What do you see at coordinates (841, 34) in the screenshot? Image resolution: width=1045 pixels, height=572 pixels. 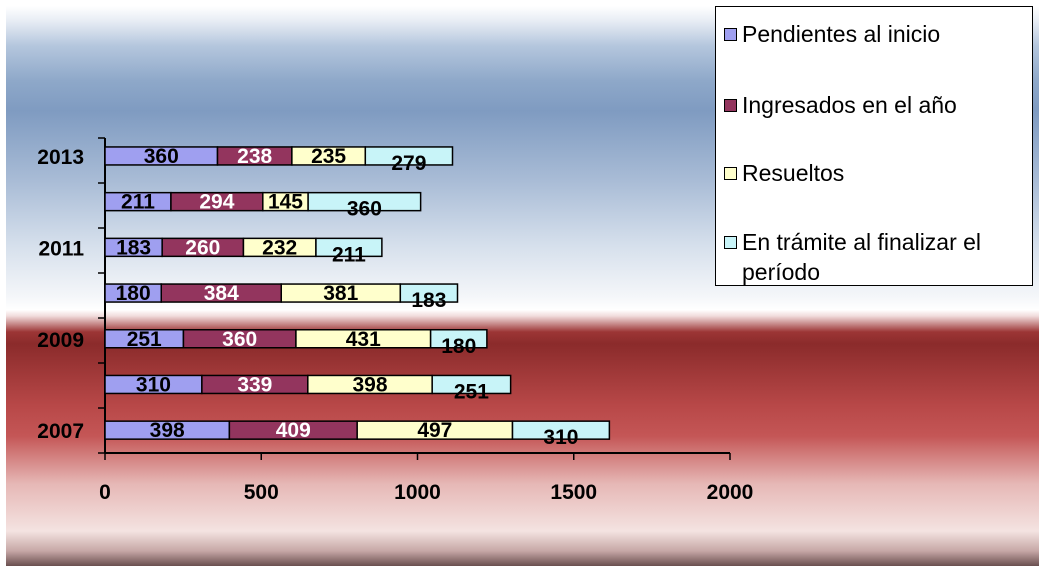 I see `legend-label-pendientes: Pendientes al inicio` at bounding box center [841, 34].